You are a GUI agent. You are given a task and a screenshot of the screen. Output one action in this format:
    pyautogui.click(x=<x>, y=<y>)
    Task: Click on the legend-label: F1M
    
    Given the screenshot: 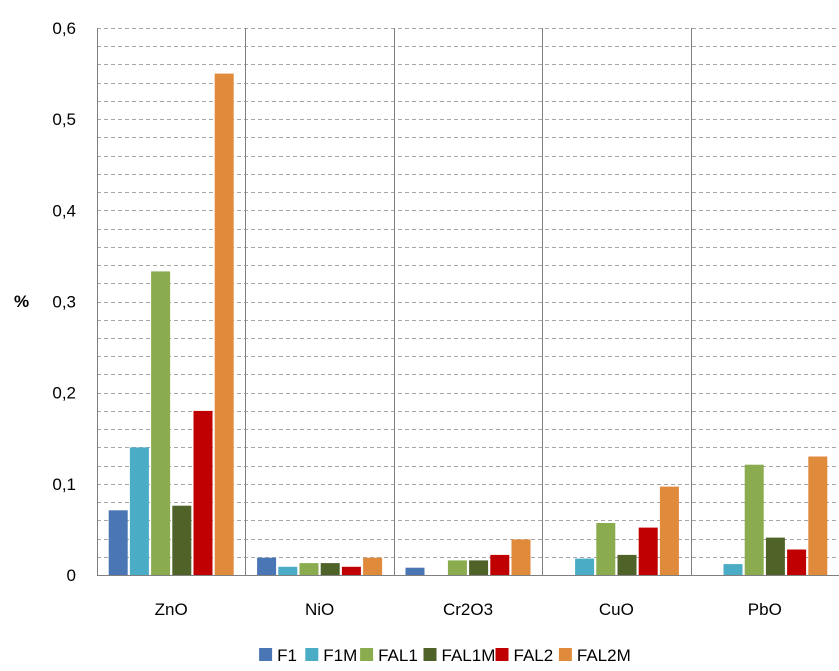 What is the action you would take?
    pyautogui.click(x=340, y=655)
    